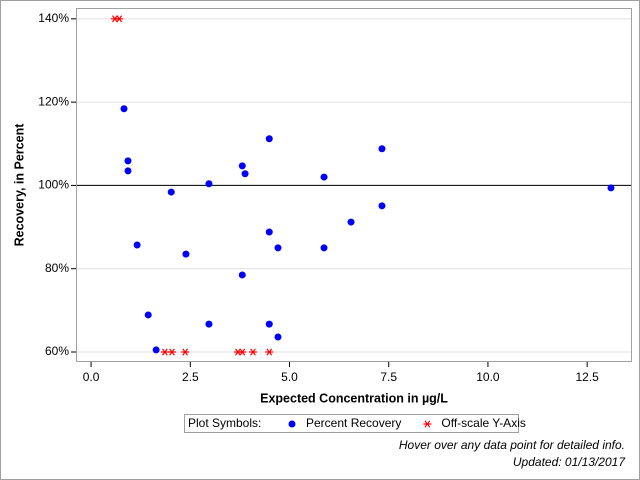  What do you see at coordinates (53, 185) in the screenshot?
I see `y-tick-label: 100%` at bounding box center [53, 185].